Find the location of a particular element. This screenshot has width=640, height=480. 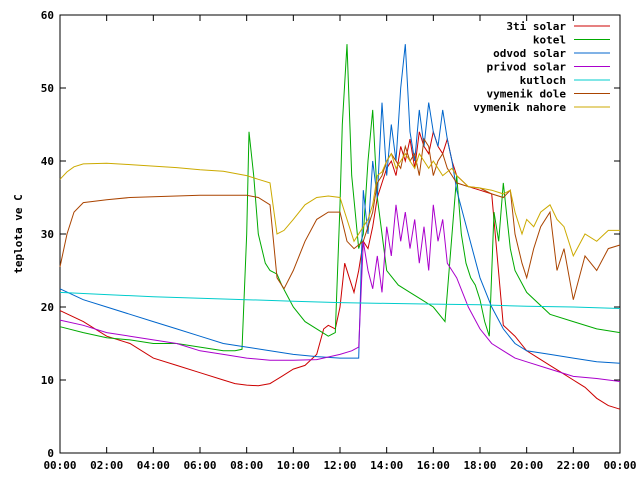

x-tick-label: 20:00 is located at coordinates (526, 465).